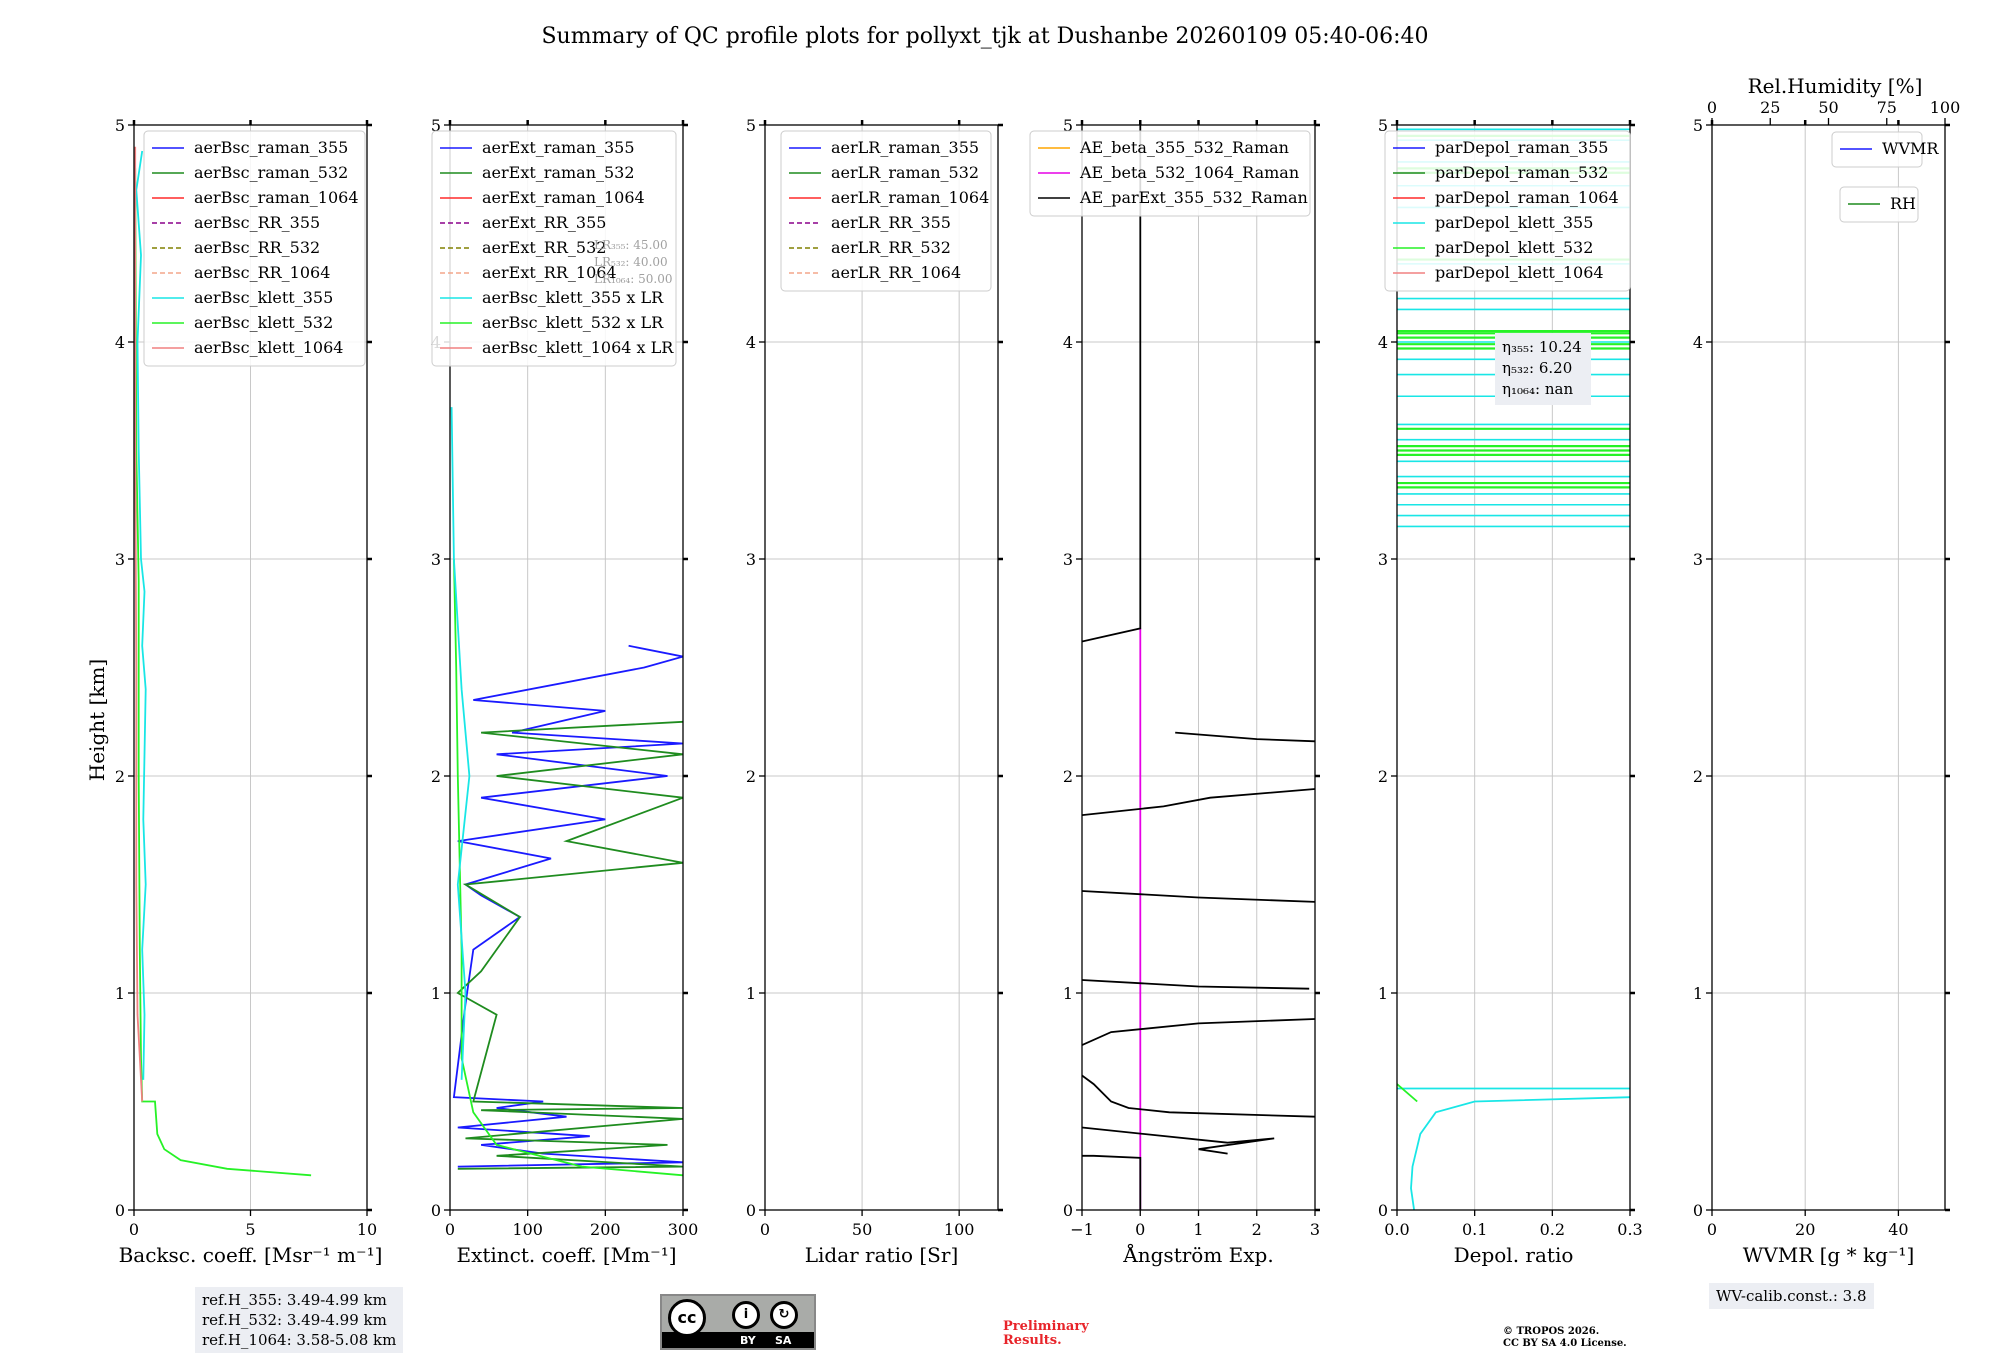 The height and width of the screenshot is (1360, 2000). I want to click on lr-note: LR₁₀₆₄: 50.00, so click(633, 279).